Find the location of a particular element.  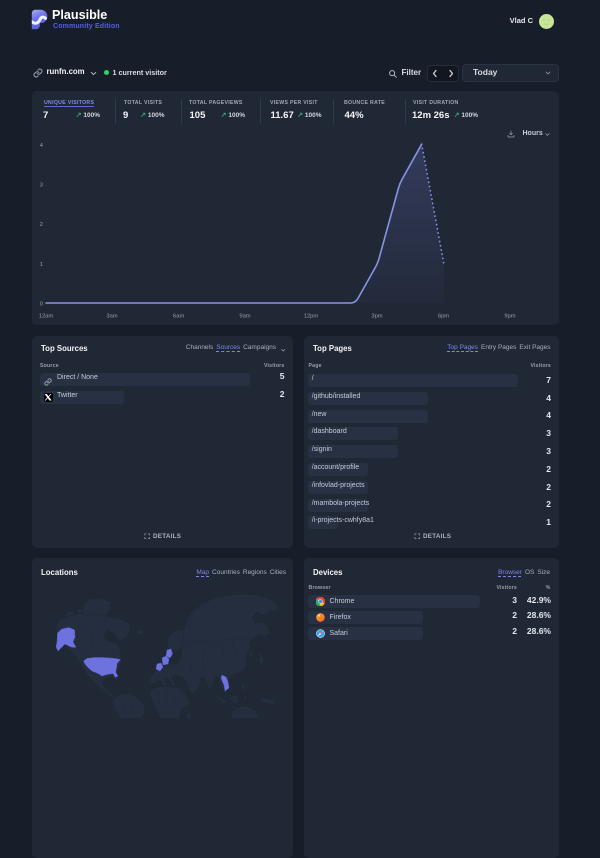

svg-text: 3 is located at coordinates (41, 186).